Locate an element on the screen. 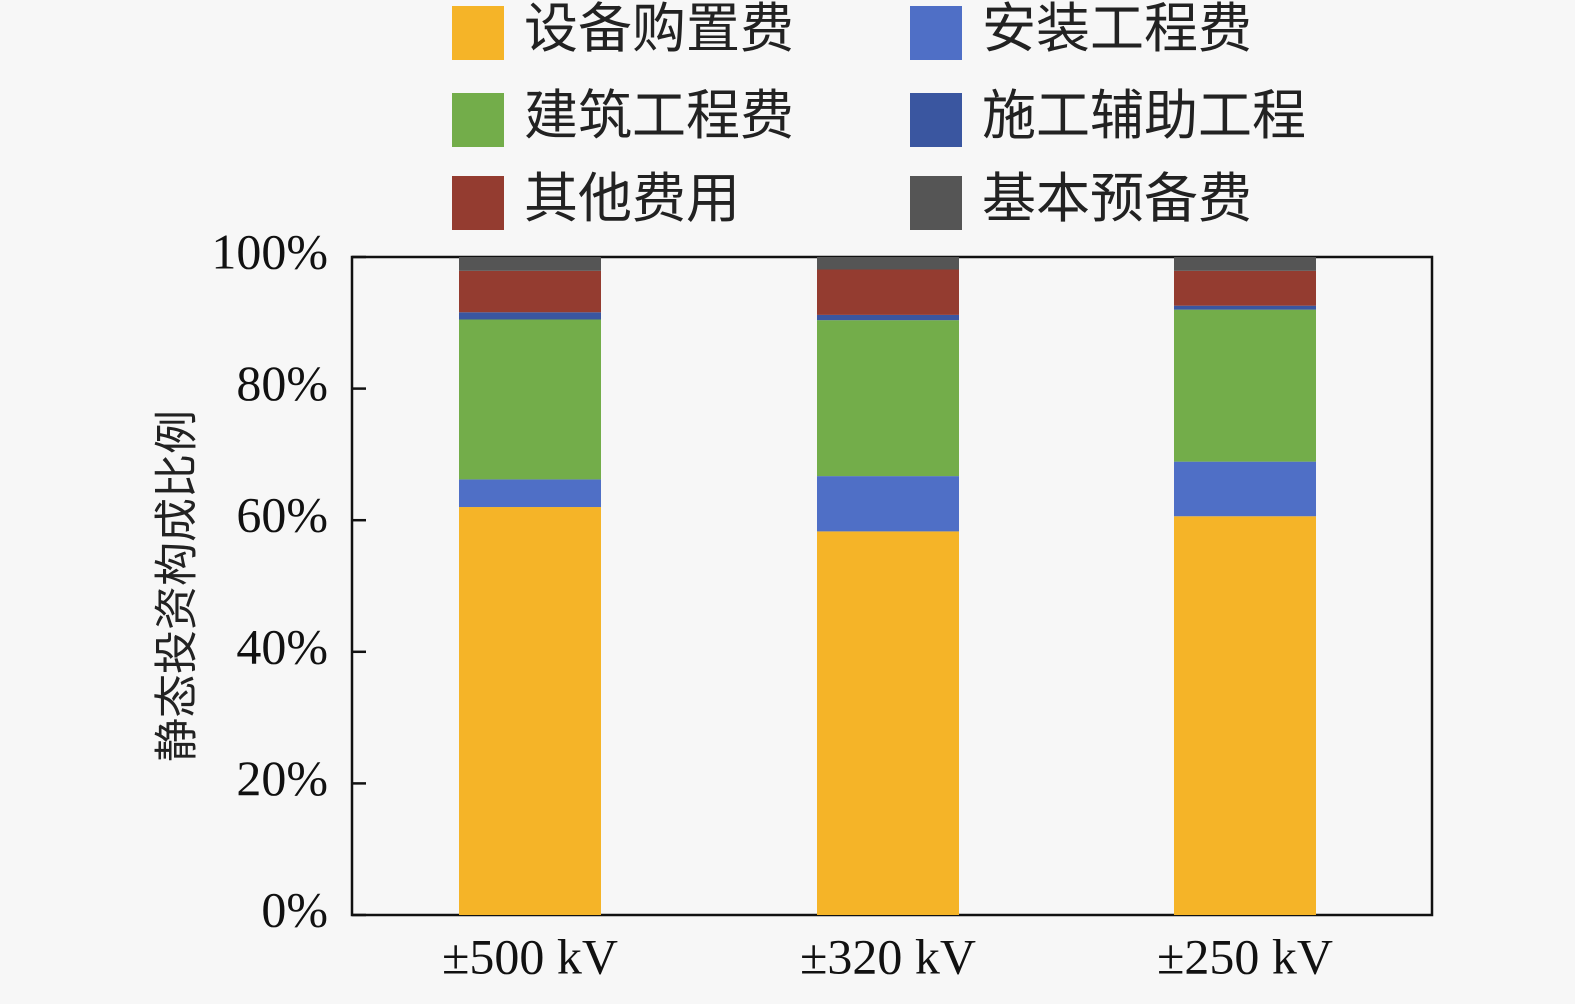  y-axis-ticks: 0% 20% 40% 60% 80% 100% is located at coordinates (288, 580).